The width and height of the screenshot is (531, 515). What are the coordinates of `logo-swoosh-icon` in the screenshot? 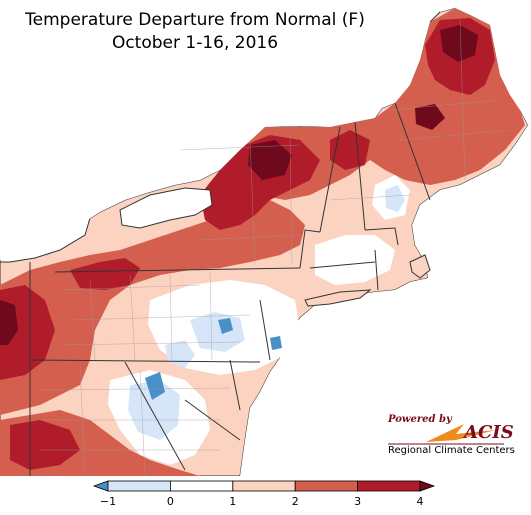 It's located at (446, 434).